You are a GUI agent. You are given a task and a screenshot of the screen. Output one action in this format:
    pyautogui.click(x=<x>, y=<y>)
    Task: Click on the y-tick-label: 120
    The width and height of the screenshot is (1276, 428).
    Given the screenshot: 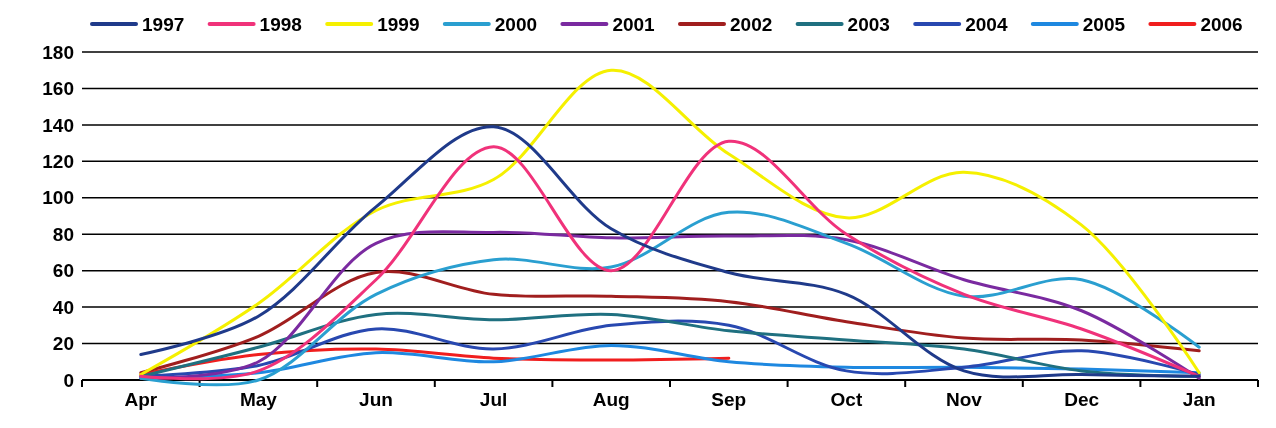 What is the action you would take?
    pyautogui.click(x=58, y=161)
    